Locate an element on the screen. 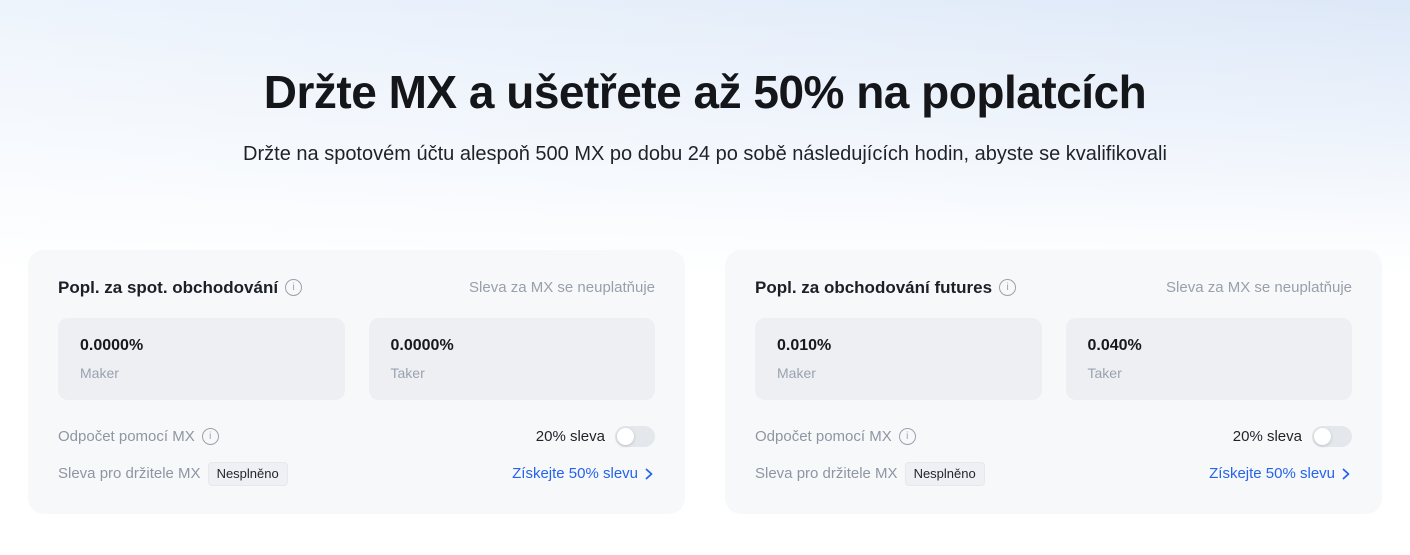  taker-fee-box: 0.0000% Taker is located at coordinates (511, 358).